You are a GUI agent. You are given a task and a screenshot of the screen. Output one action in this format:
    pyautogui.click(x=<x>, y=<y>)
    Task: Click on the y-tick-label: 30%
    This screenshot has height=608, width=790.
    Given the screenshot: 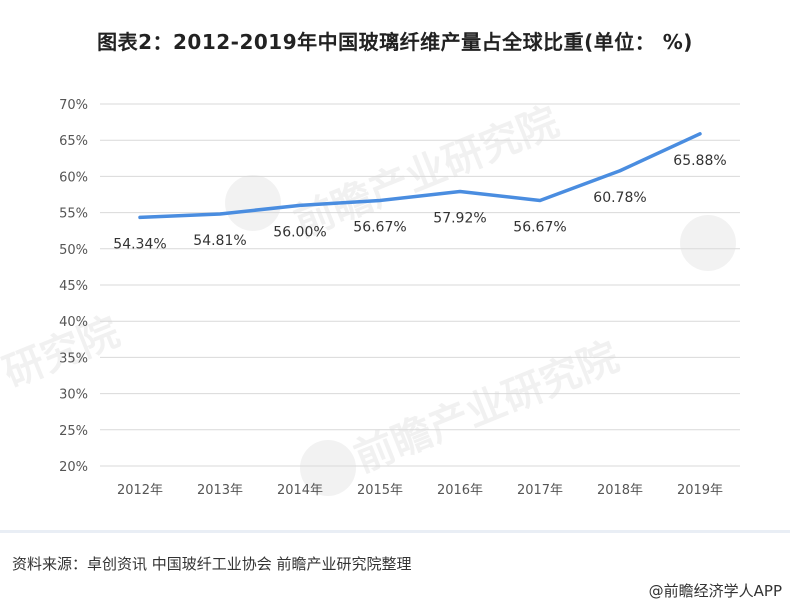 What is the action you would take?
    pyautogui.click(x=73, y=395)
    